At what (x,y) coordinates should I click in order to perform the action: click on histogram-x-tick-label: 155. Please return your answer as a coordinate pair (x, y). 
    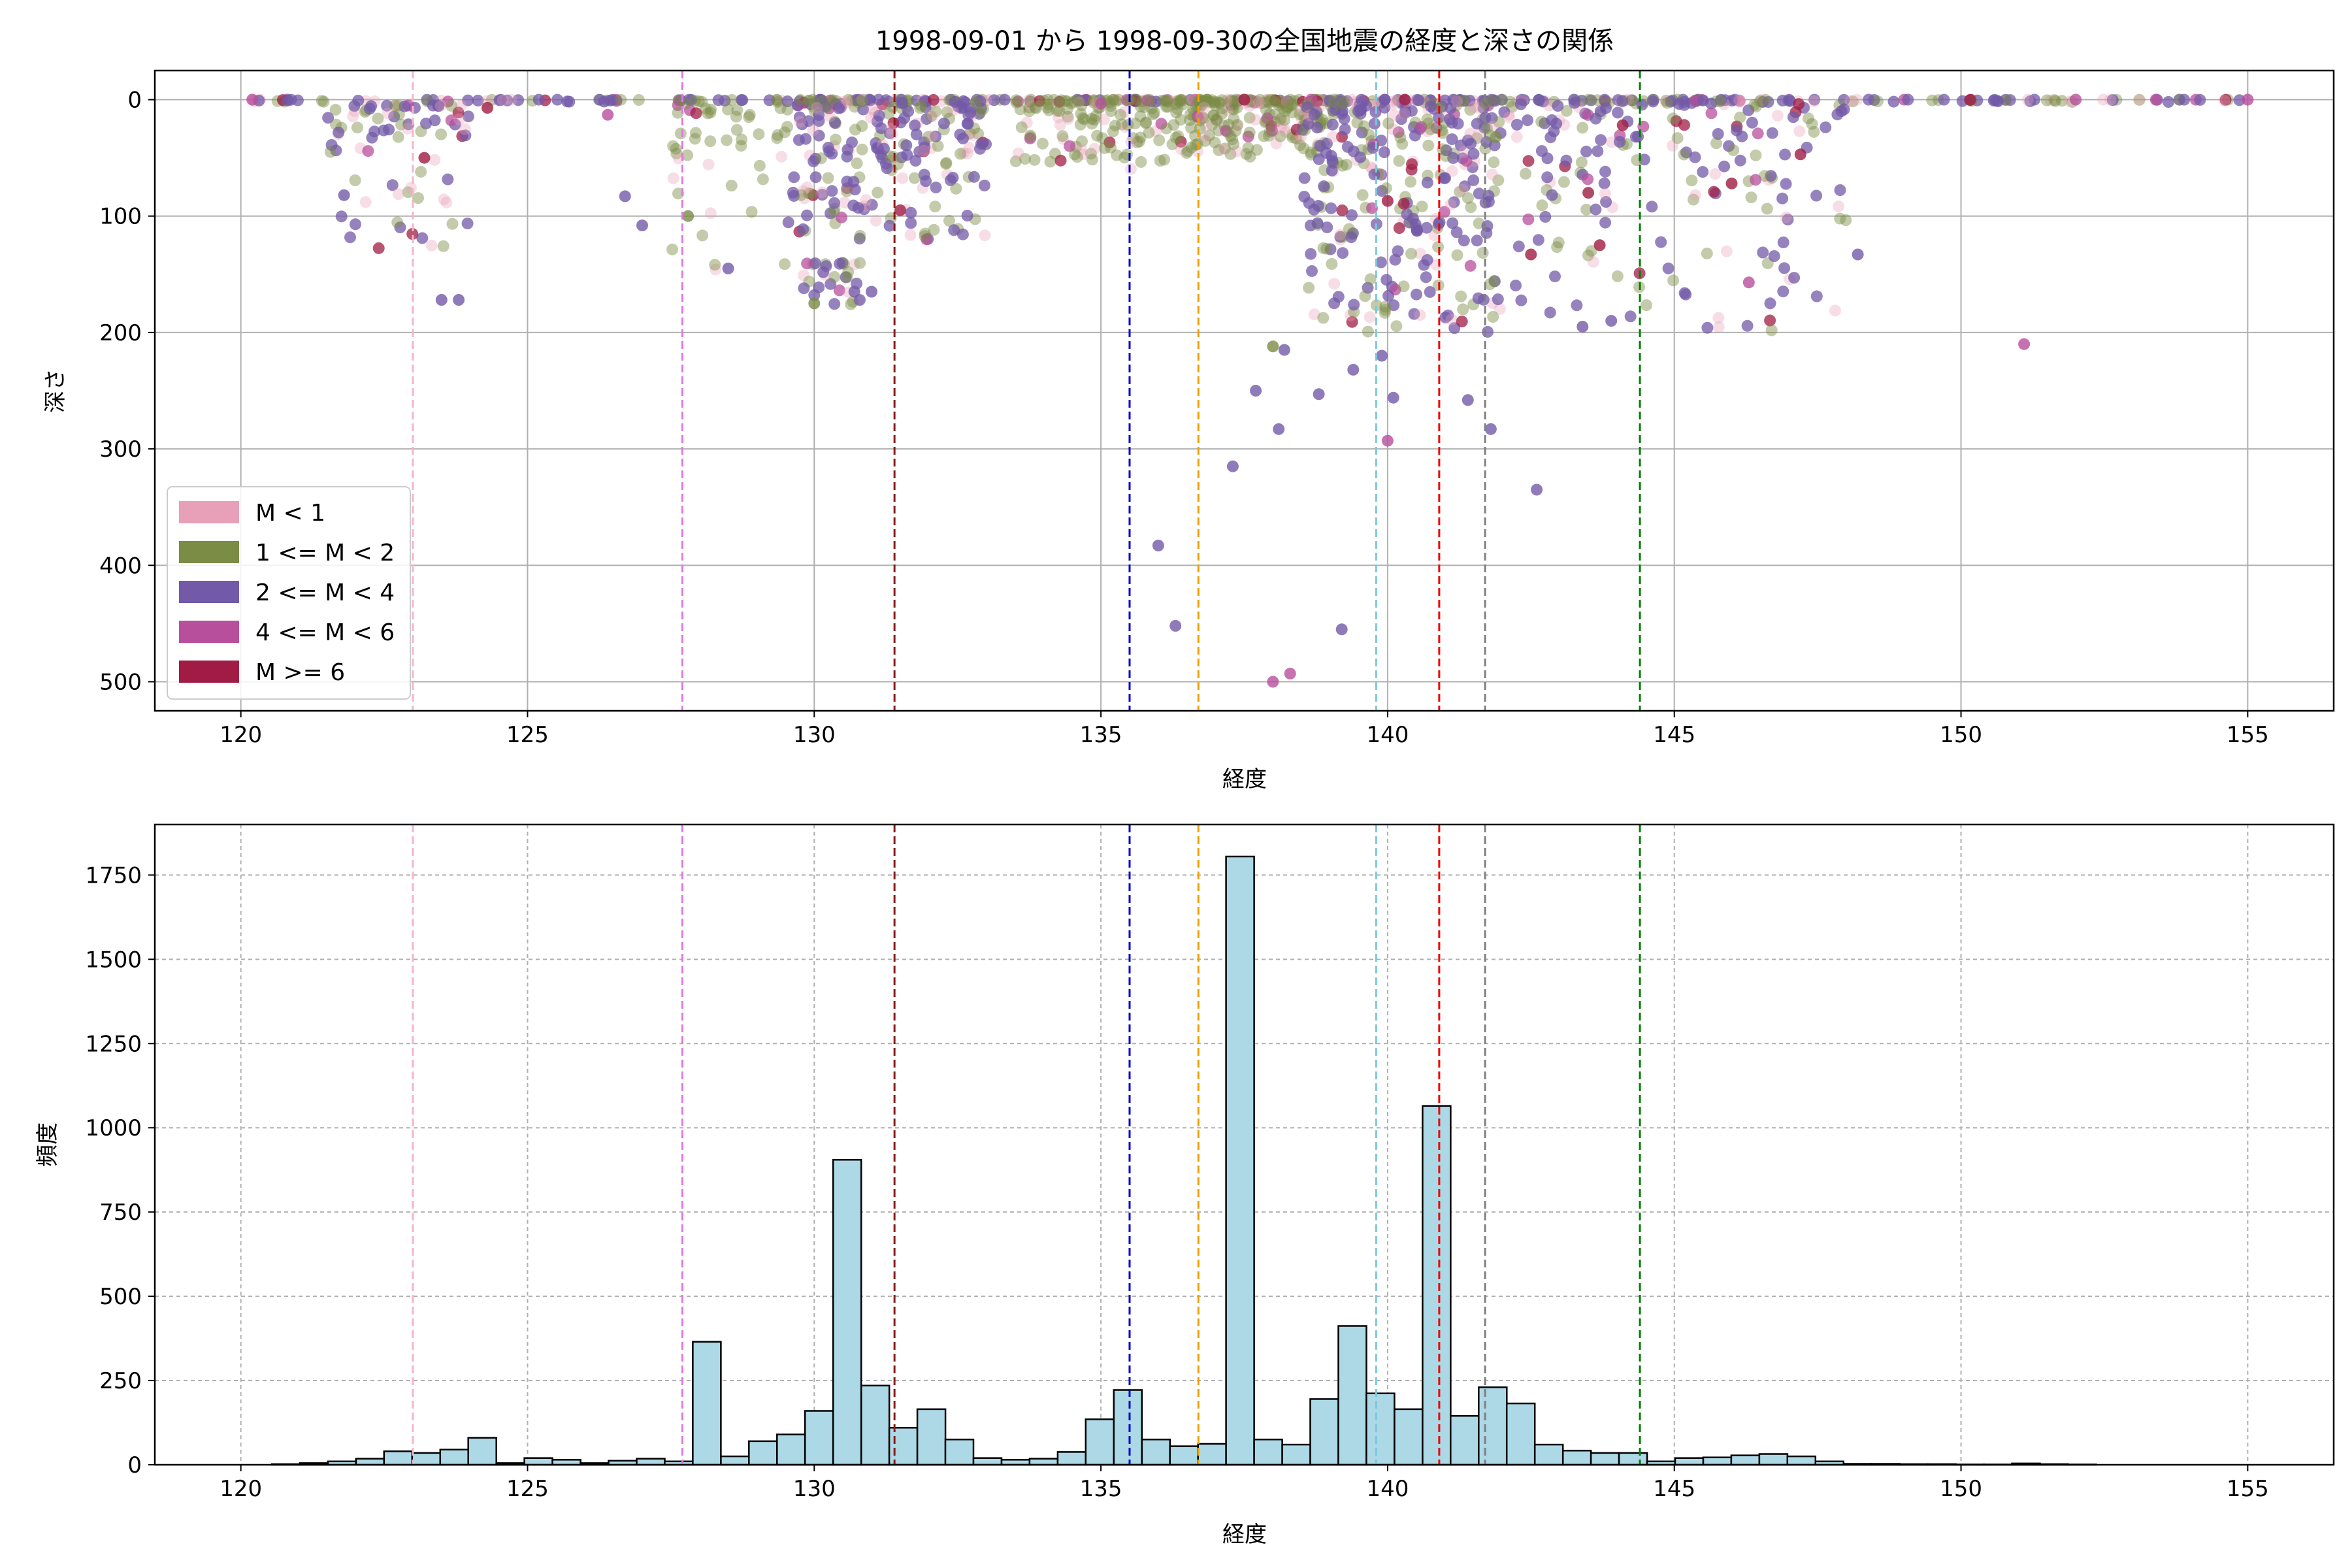
    Looking at the image, I should click on (2248, 1489).